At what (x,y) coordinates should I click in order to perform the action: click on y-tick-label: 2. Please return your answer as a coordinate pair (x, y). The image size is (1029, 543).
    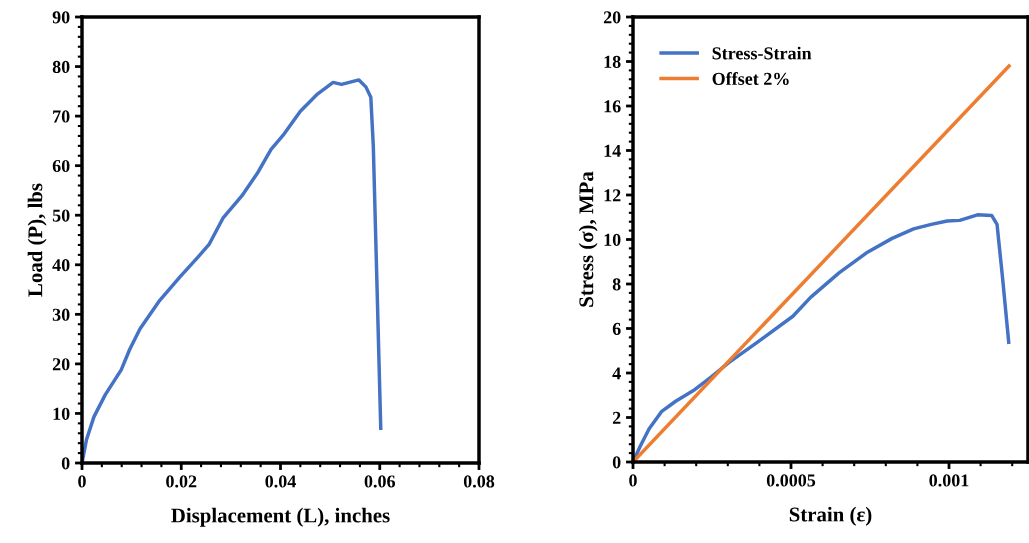
    Looking at the image, I should click on (616, 417).